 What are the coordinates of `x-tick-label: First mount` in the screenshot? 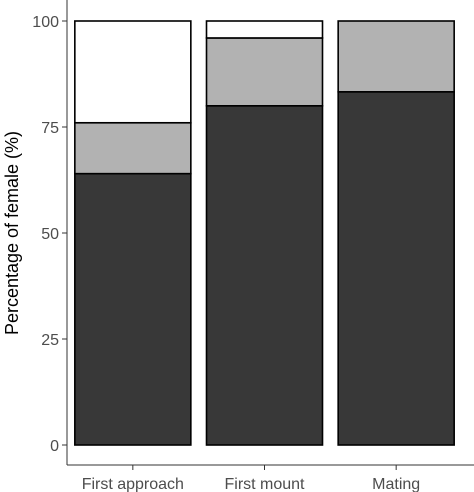 It's located at (264, 484).